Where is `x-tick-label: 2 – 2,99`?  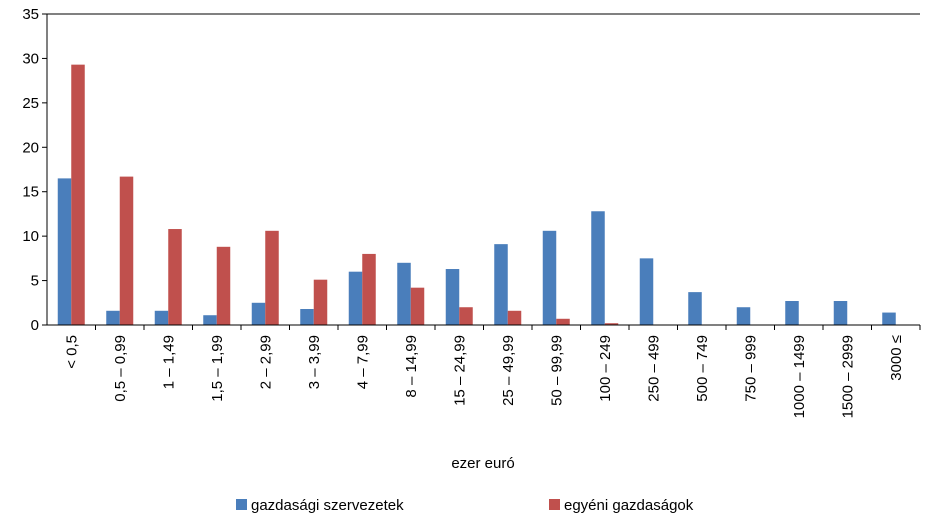
x-tick-label: 2 – 2,99 is located at coordinates (265, 362).